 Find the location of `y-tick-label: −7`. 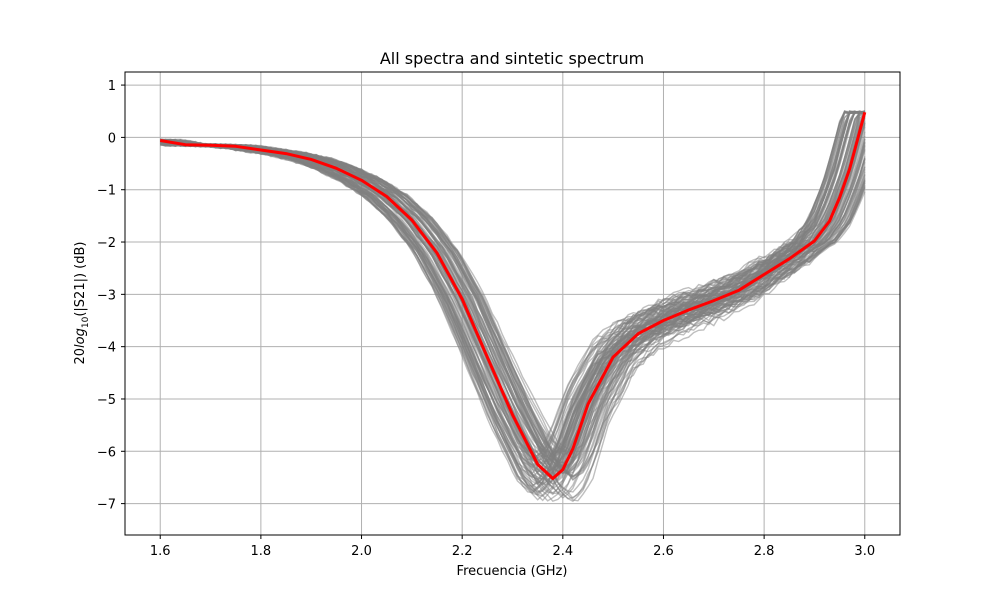

y-tick-label: −7 is located at coordinates (106, 505).